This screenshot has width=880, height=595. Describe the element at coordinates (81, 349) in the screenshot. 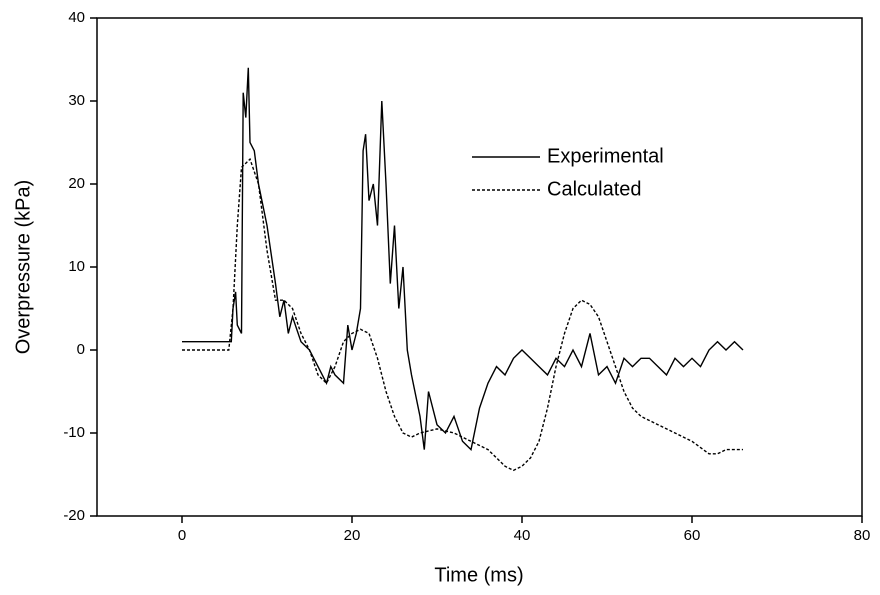

I see `y-tick-label: 0` at that location.